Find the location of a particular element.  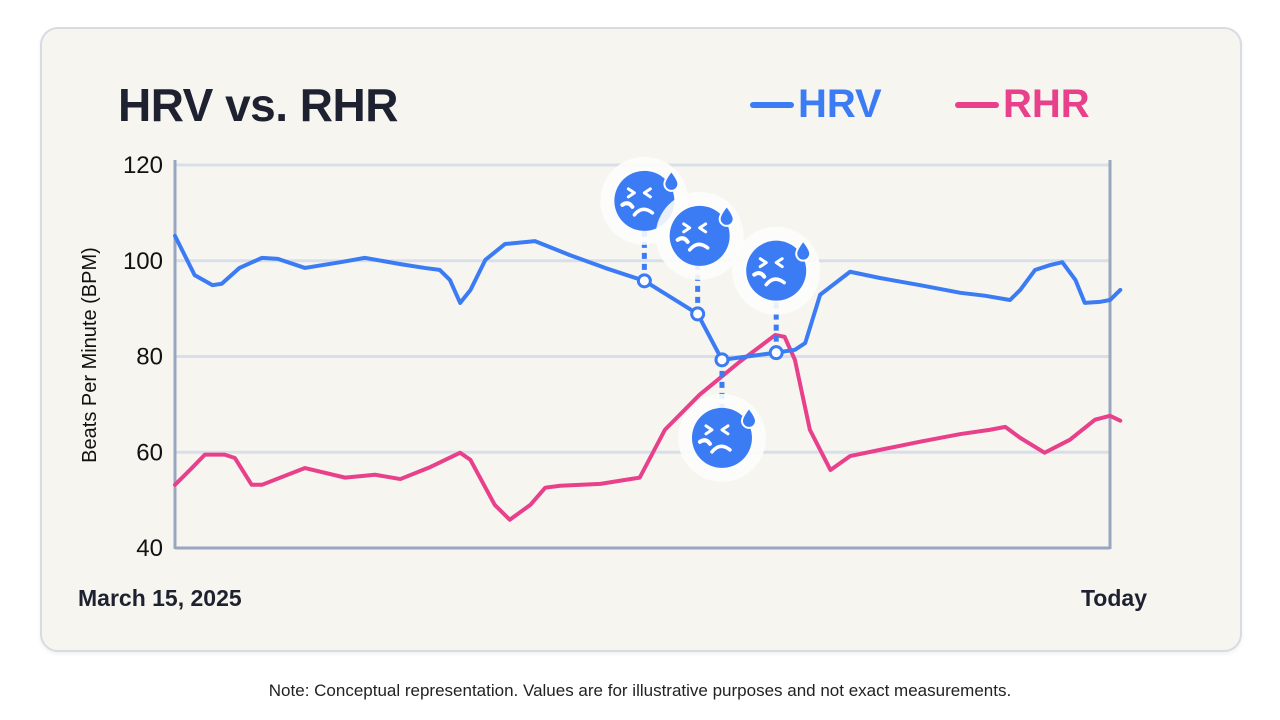

y-tick-label: 80 is located at coordinates (149, 357).